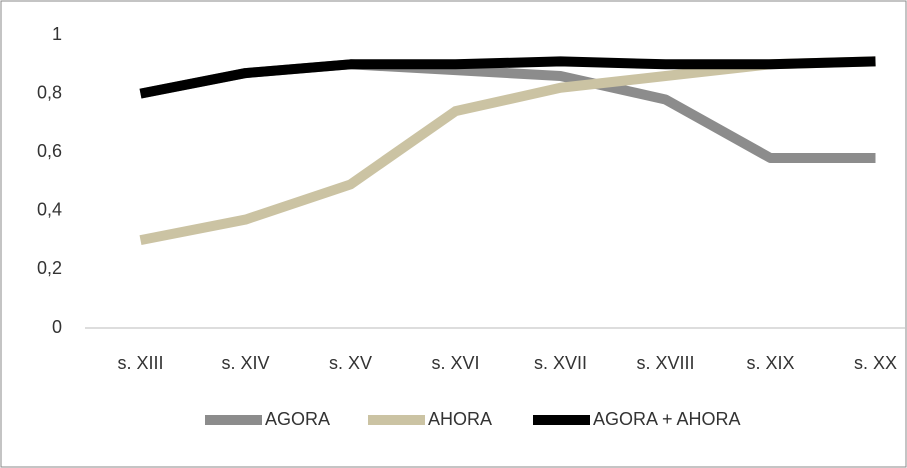 This screenshot has width=907, height=468. What do you see at coordinates (49, 151) in the screenshot?
I see `y-tick-label: 0,6` at bounding box center [49, 151].